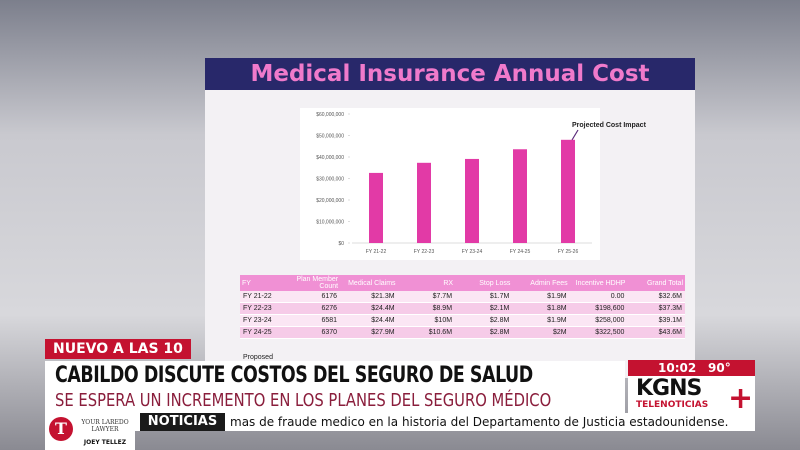 The image size is (800, 450). I want to click on table-cell: $2.1M, so click(484, 308).